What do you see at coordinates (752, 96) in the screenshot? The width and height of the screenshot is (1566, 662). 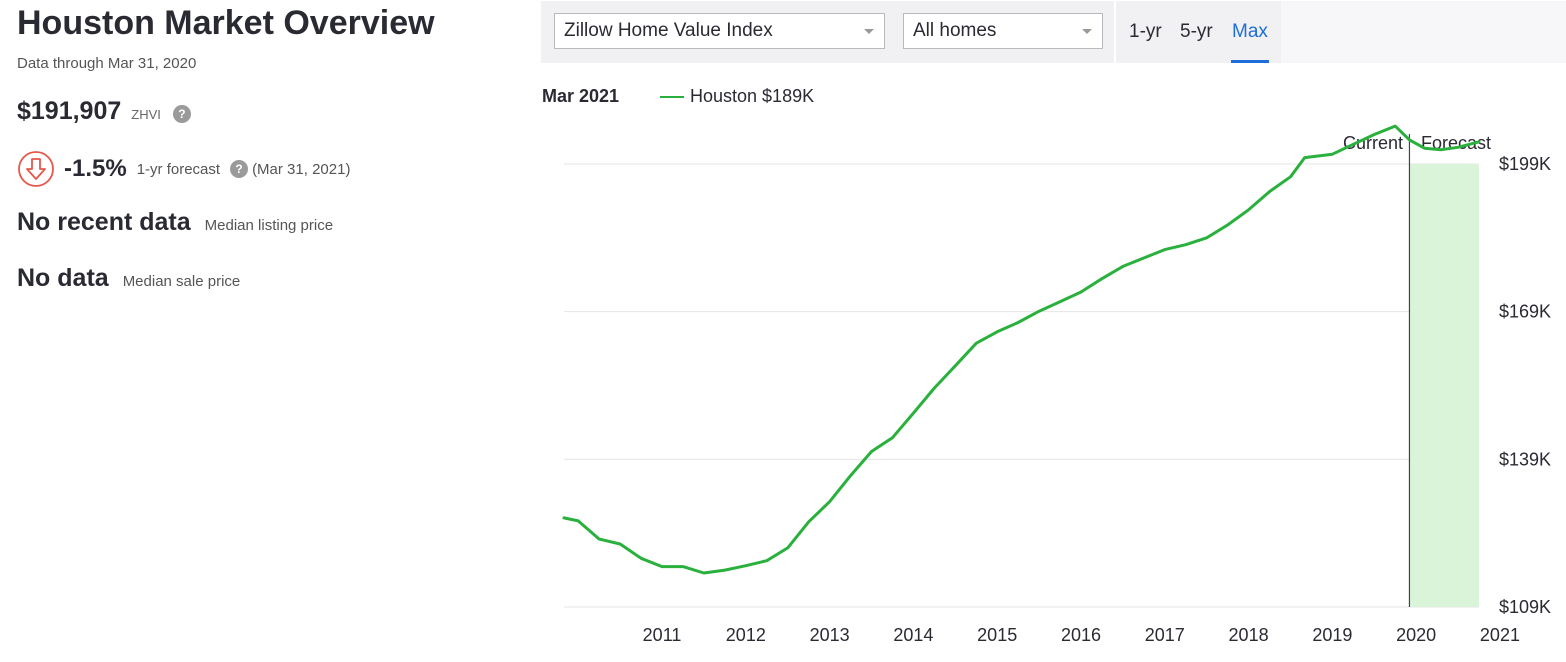 I see `legend-label: Houston $189K` at bounding box center [752, 96].